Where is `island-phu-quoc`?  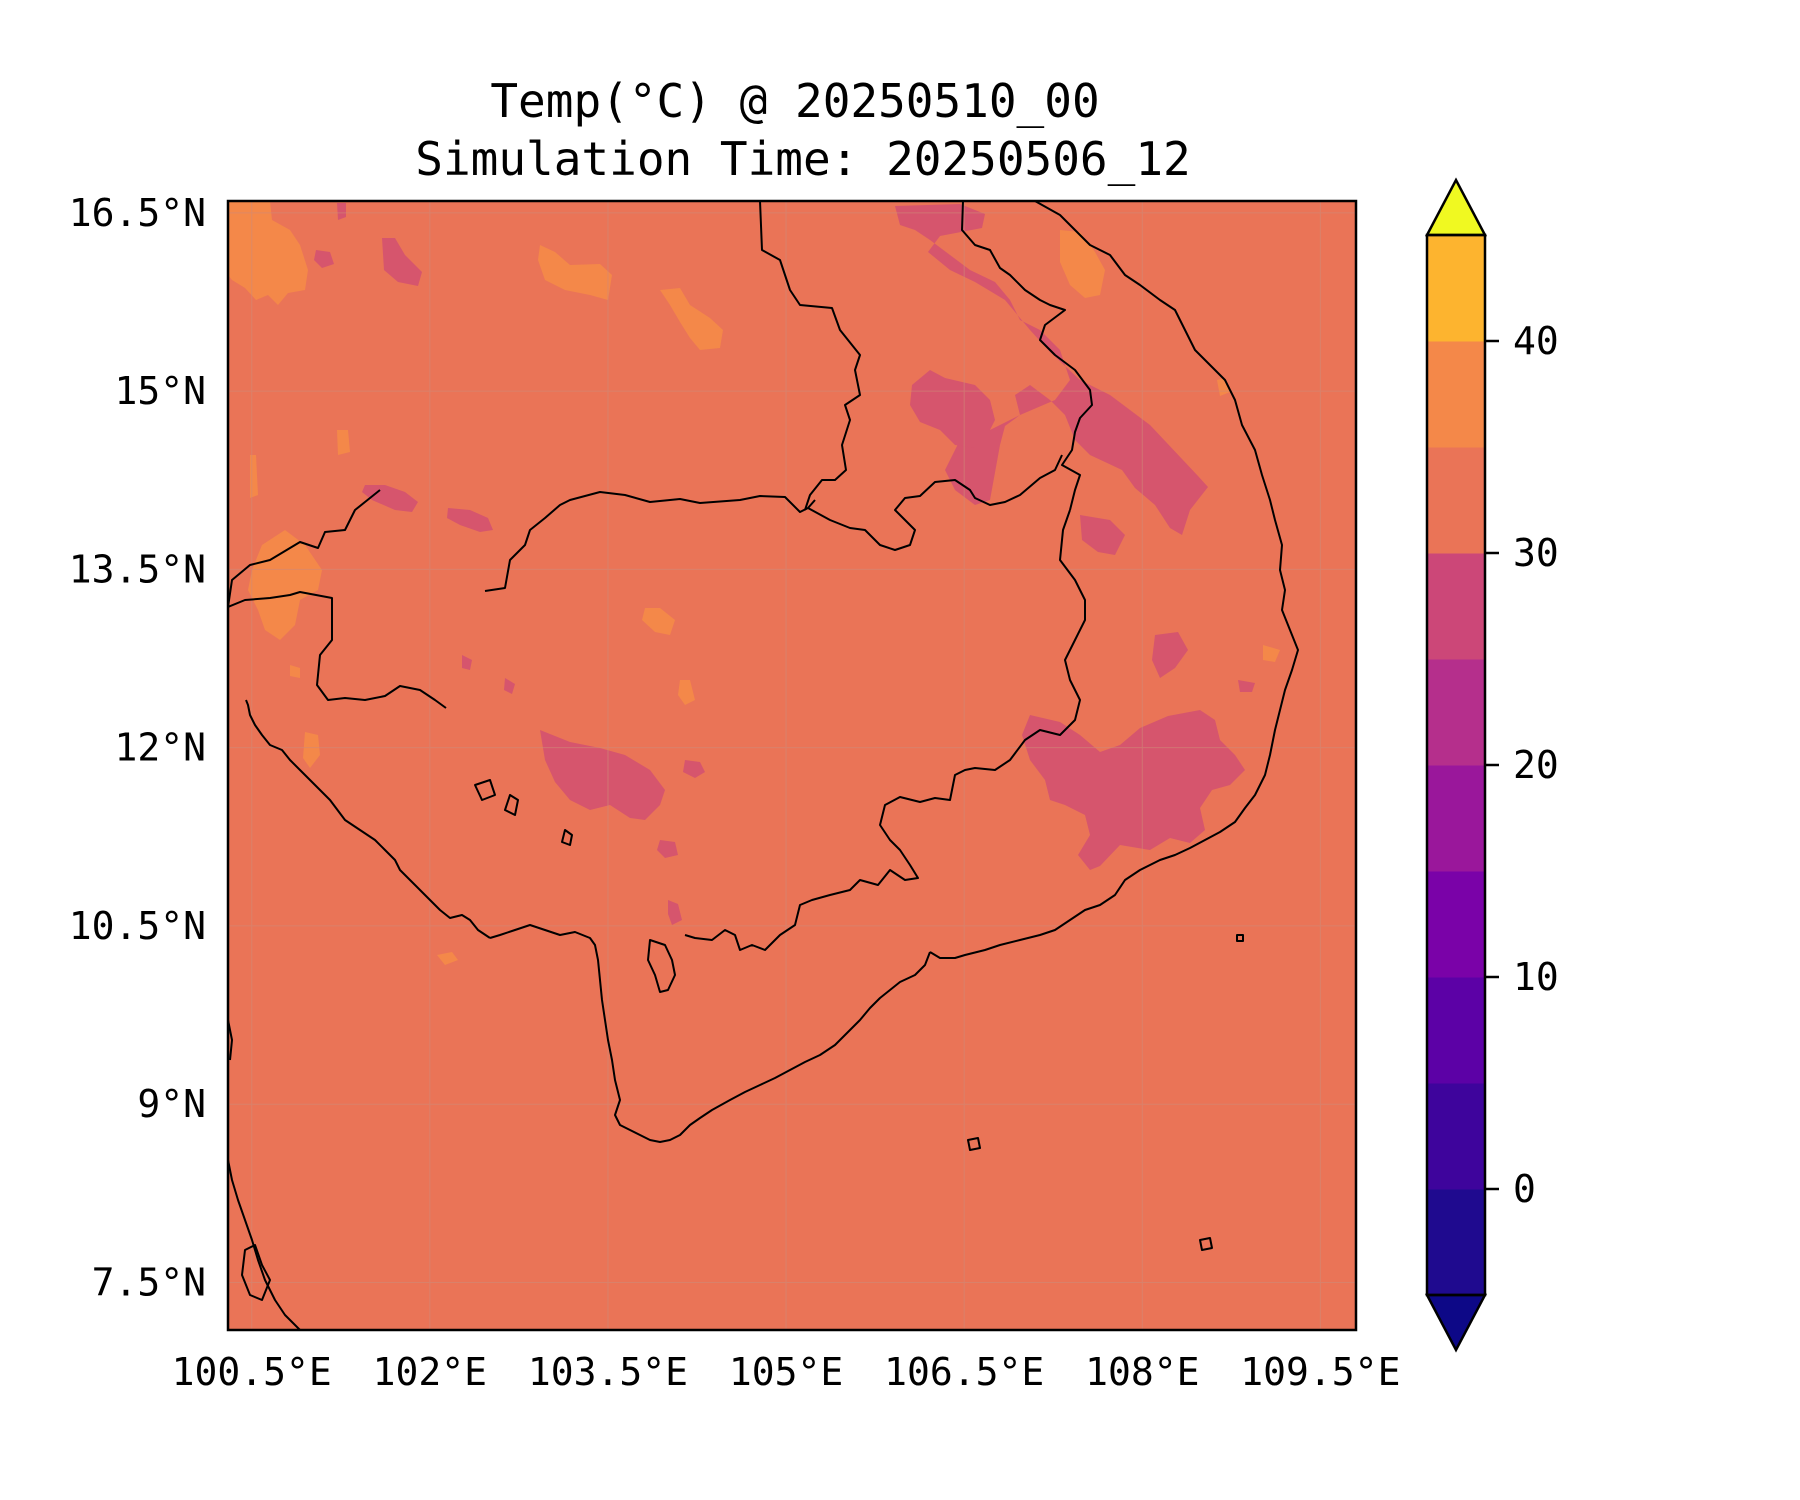
island-phu-quoc is located at coordinates (661, 966).